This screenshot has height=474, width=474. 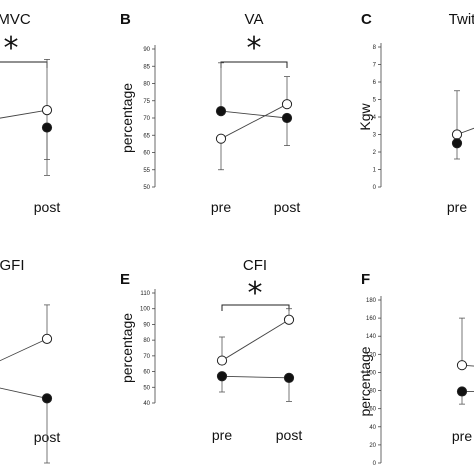 I want to click on panel-letter: B, so click(x=125, y=19).